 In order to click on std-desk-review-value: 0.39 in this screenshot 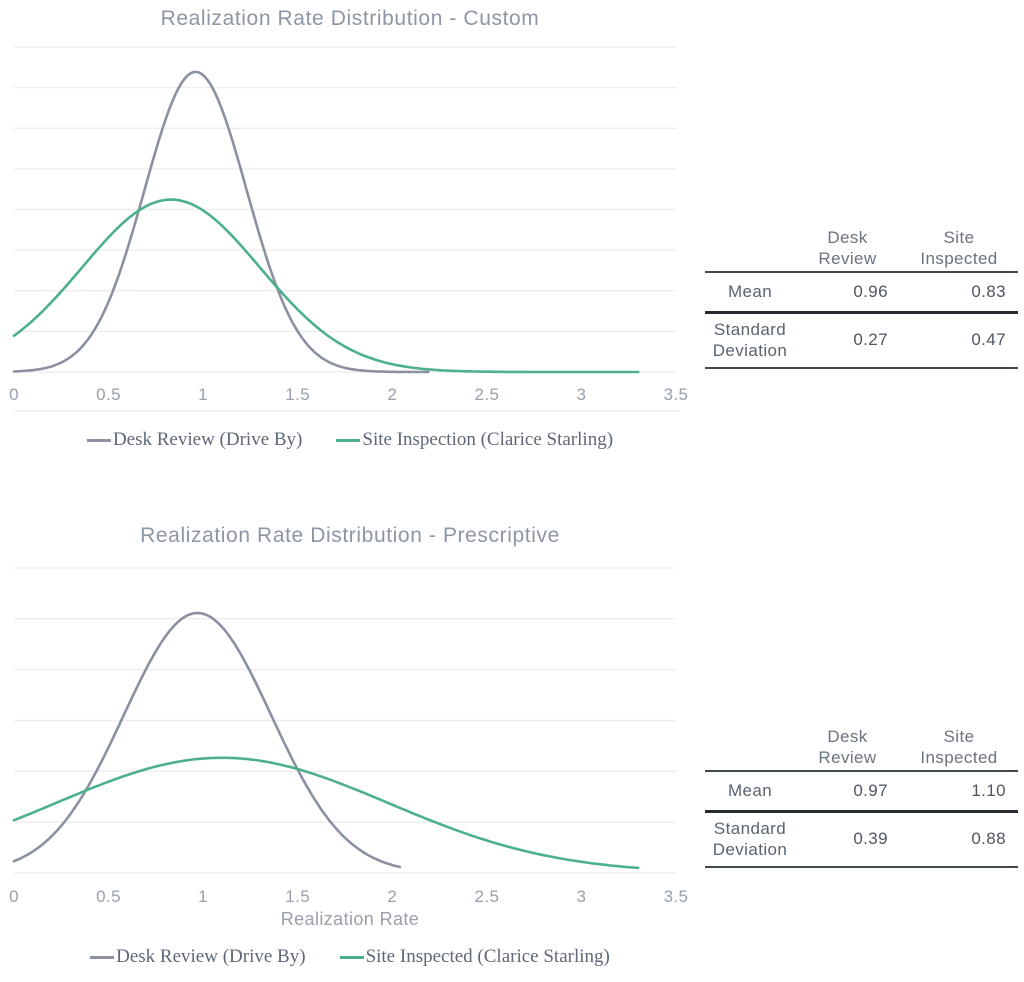, I will do `click(847, 839)`.